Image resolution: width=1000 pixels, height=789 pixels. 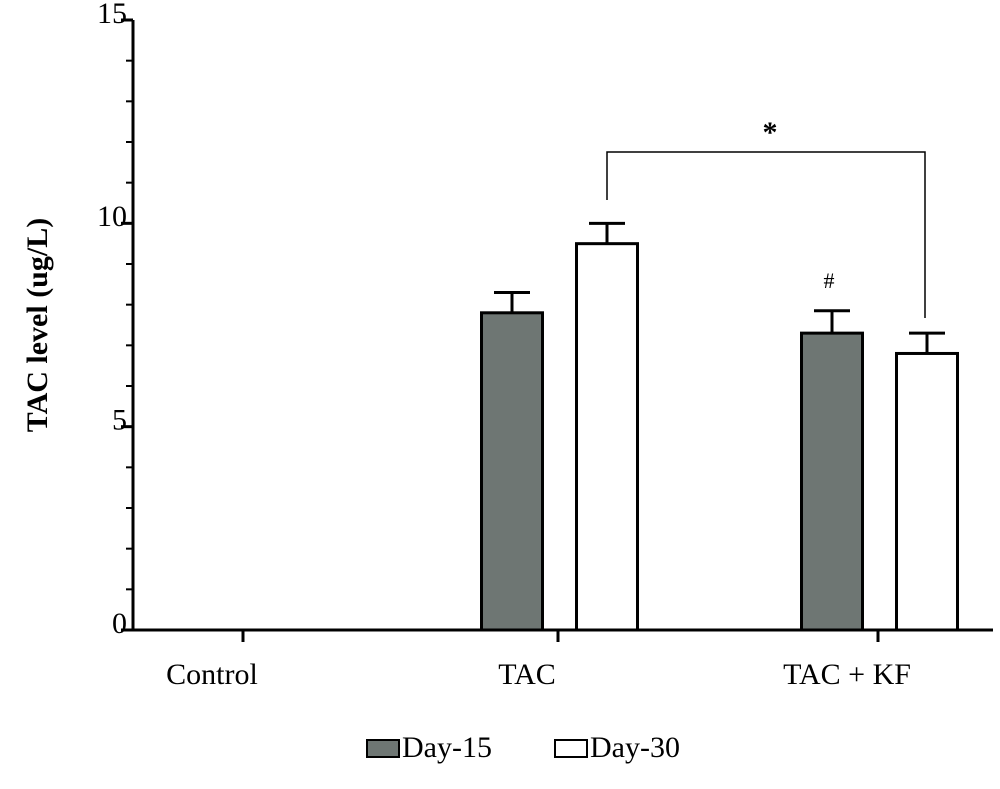 What do you see at coordinates (770, 132) in the screenshot?
I see `annotation: *` at bounding box center [770, 132].